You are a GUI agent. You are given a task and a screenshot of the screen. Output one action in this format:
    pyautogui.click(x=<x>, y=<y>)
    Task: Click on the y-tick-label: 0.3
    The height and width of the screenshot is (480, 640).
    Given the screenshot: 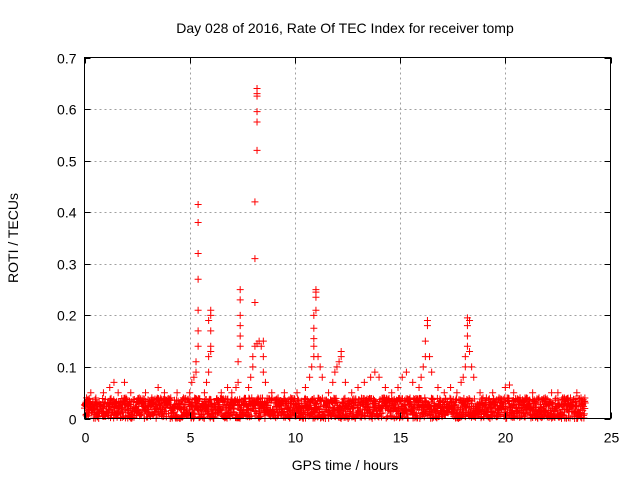 What is the action you would take?
    pyautogui.click(x=67, y=265)
    